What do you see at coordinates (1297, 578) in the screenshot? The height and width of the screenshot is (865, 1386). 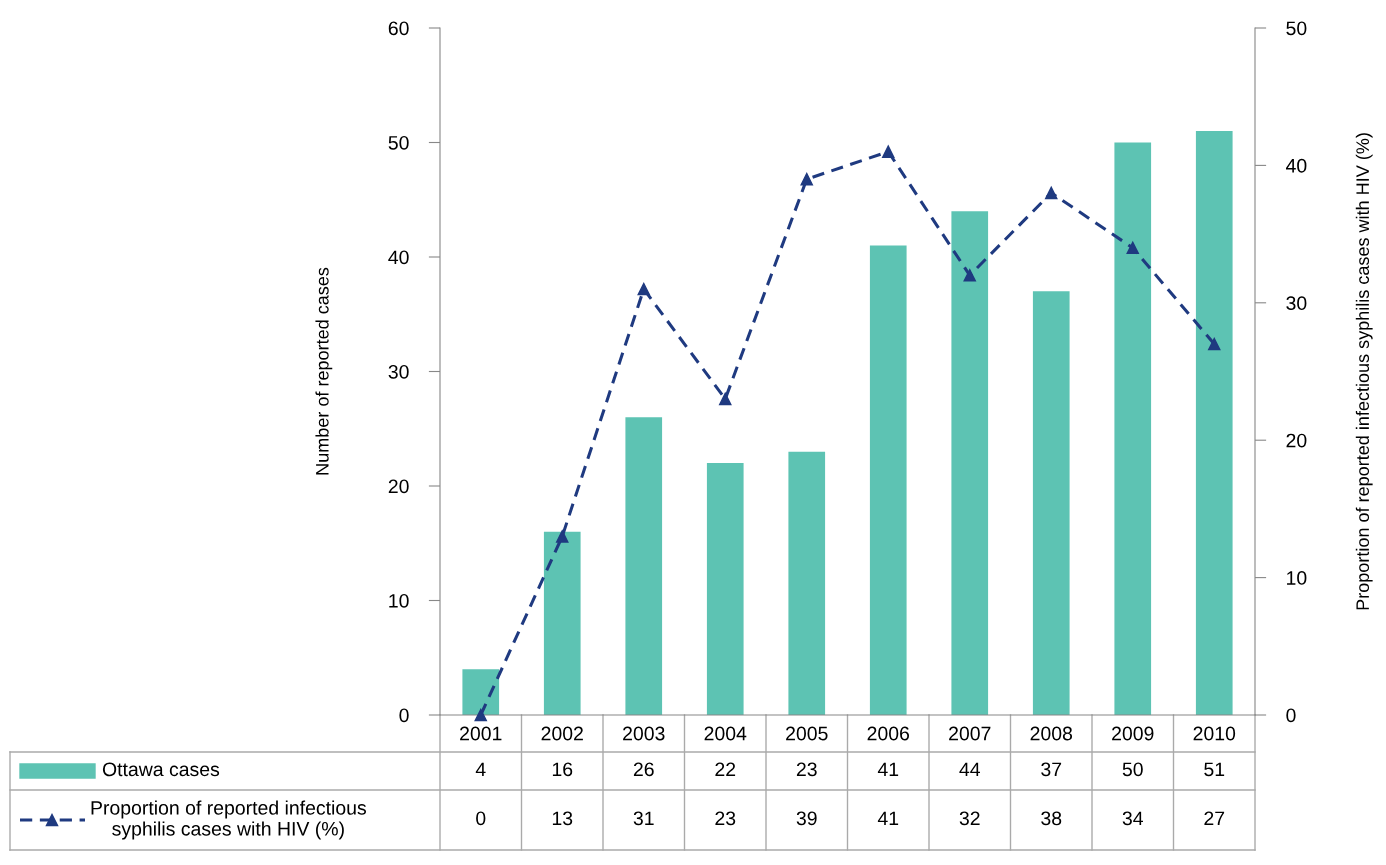 I see `y2-tick-label: 10` at bounding box center [1297, 578].